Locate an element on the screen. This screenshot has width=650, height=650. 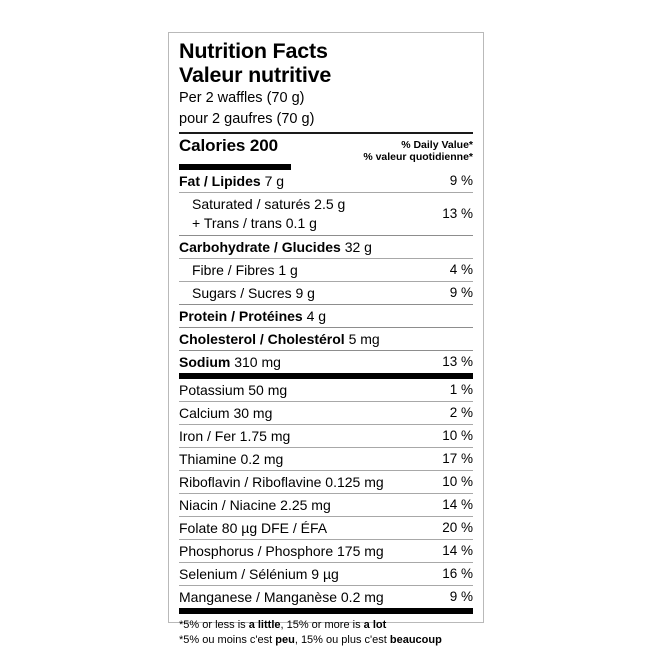
row-saturated-name: Saturated / saturés 2.5 g is located at coordinates (269, 204).